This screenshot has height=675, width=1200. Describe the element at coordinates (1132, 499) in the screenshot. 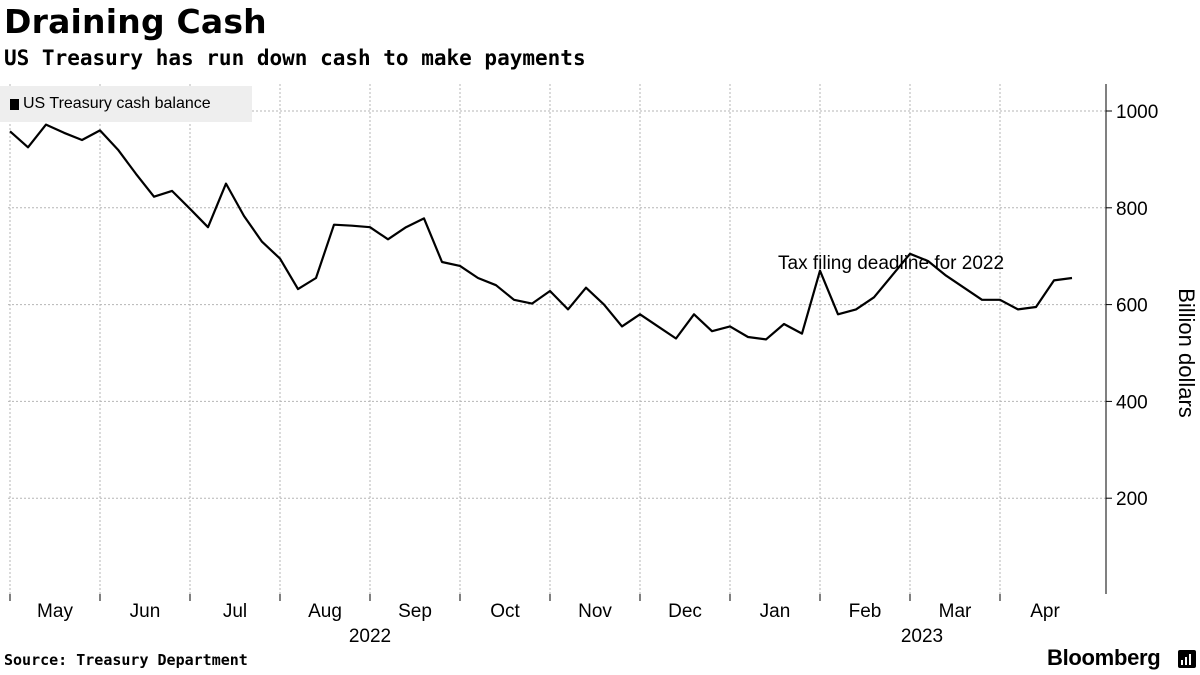

I see `y-tick-label: 200` at that location.